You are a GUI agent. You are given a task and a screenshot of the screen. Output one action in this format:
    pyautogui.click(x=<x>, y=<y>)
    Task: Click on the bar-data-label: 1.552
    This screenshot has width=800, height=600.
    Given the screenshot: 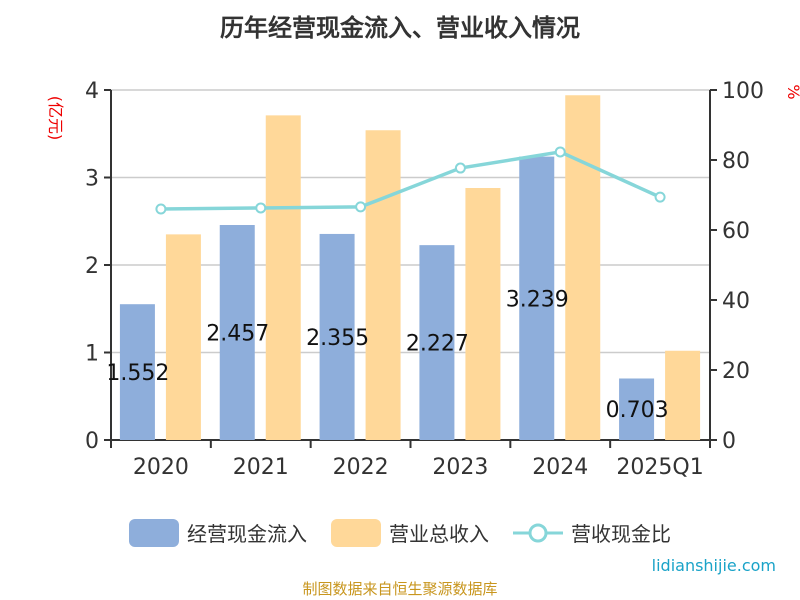 What is the action you would take?
    pyautogui.click(x=137, y=373)
    